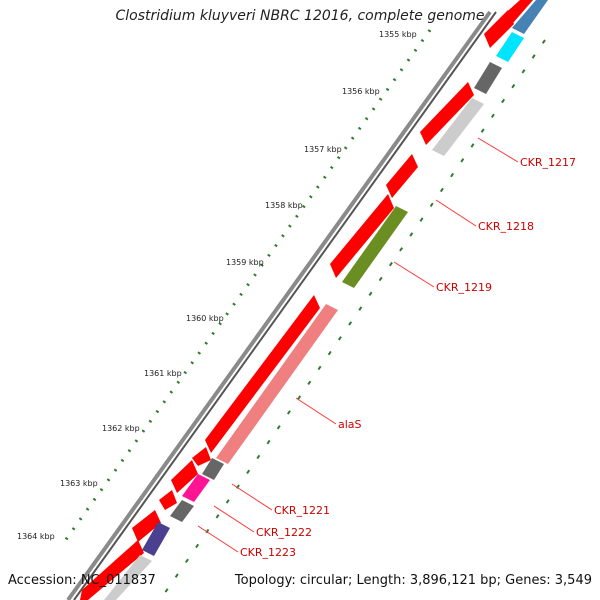  What do you see at coordinates (510, 47) in the screenshot?
I see `gene-cyan` at bounding box center [510, 47].